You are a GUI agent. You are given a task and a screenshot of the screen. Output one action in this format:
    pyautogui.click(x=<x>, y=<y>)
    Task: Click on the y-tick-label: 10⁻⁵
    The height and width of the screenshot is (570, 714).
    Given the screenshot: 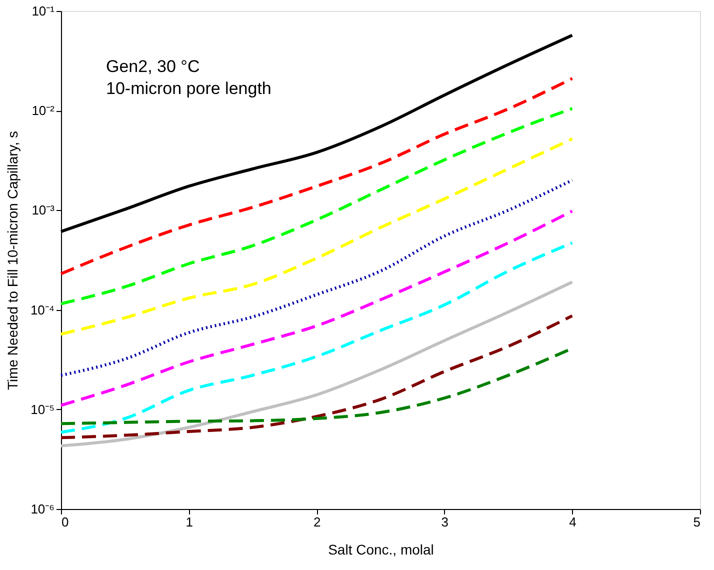 What is the action you would take?
    pyautogui.click(x=42, y=409)
    